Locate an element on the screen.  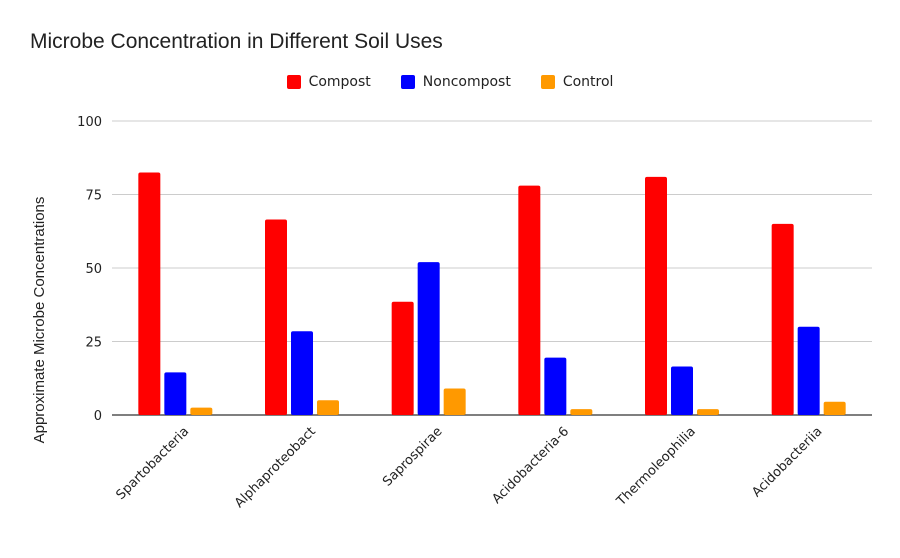
y-tick-label: 75 is located at coordinates (93, 196).